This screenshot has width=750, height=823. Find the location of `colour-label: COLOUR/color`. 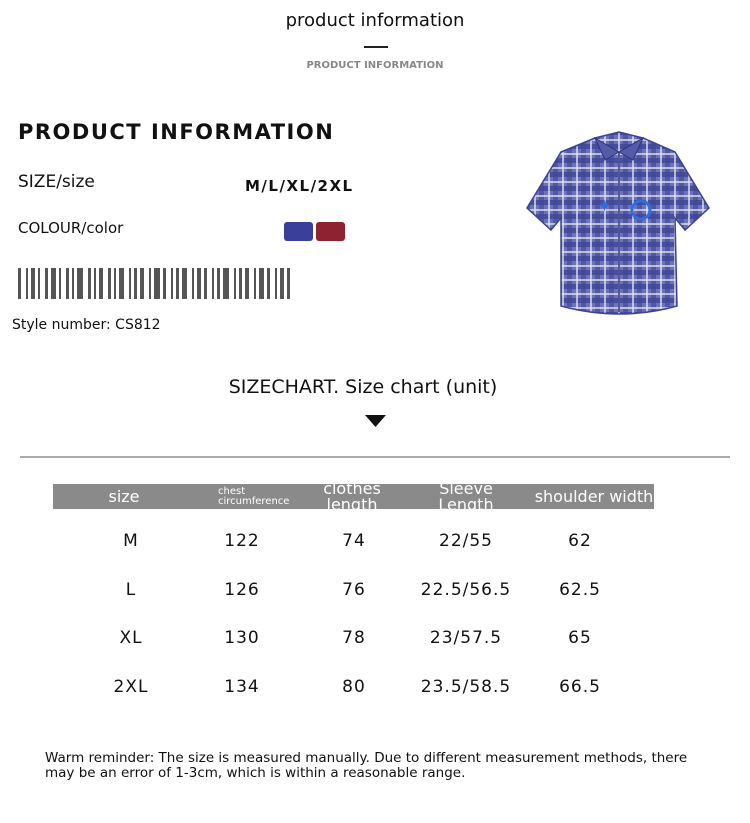

colour-label: COLOUR/color is located at coordinates (71, 228).